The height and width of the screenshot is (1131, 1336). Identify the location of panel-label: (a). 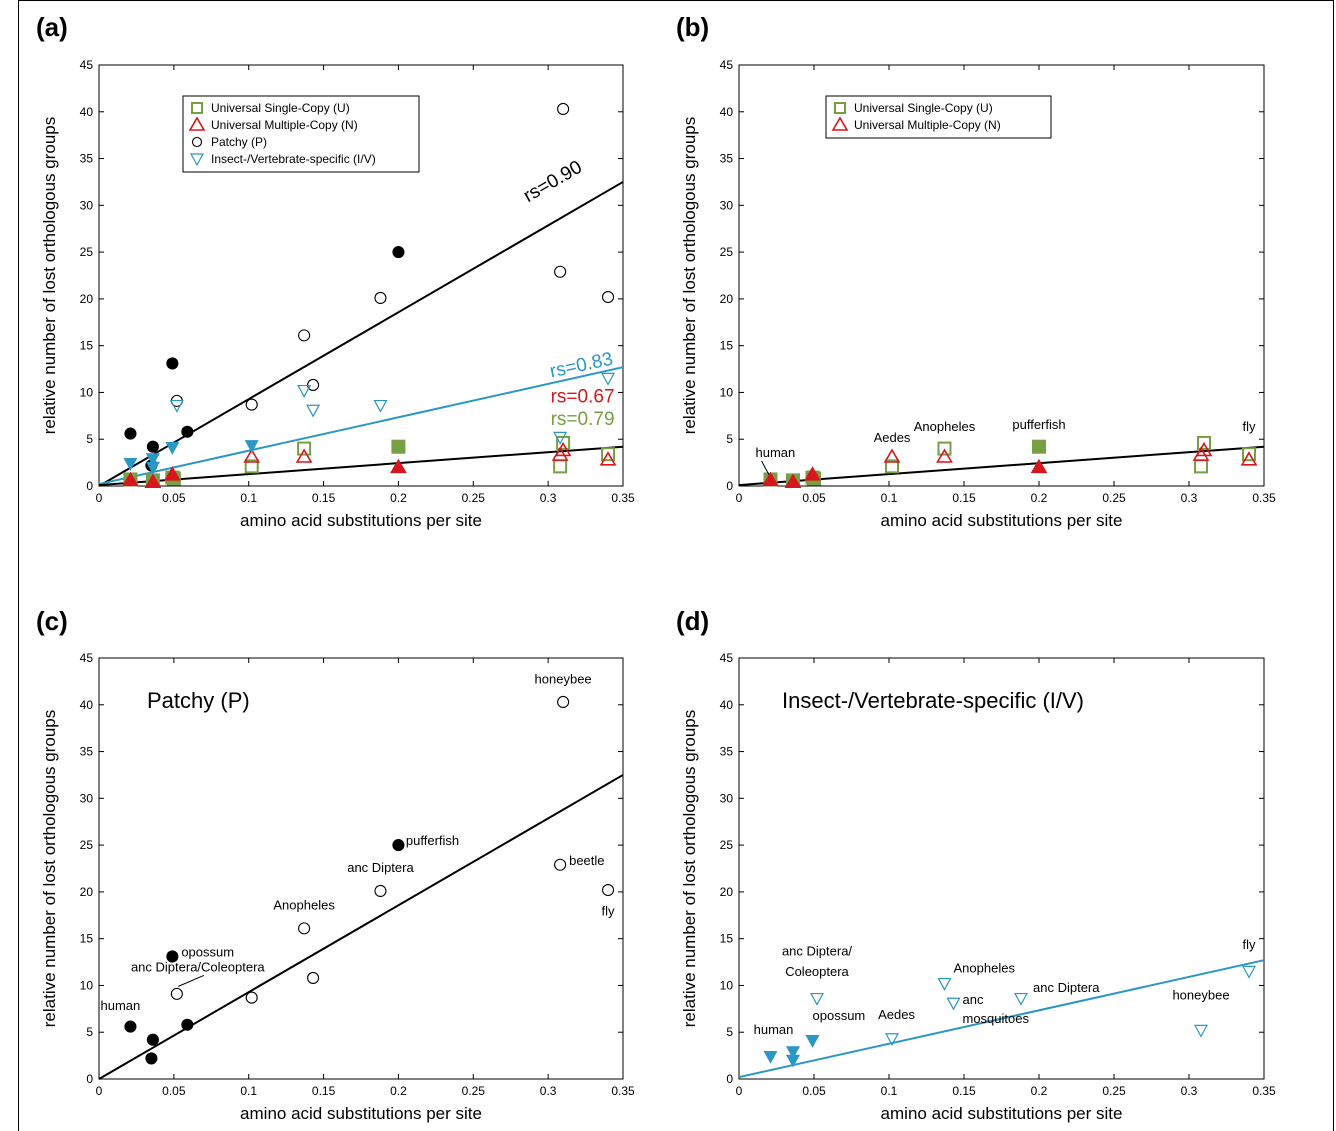
(52, 27).